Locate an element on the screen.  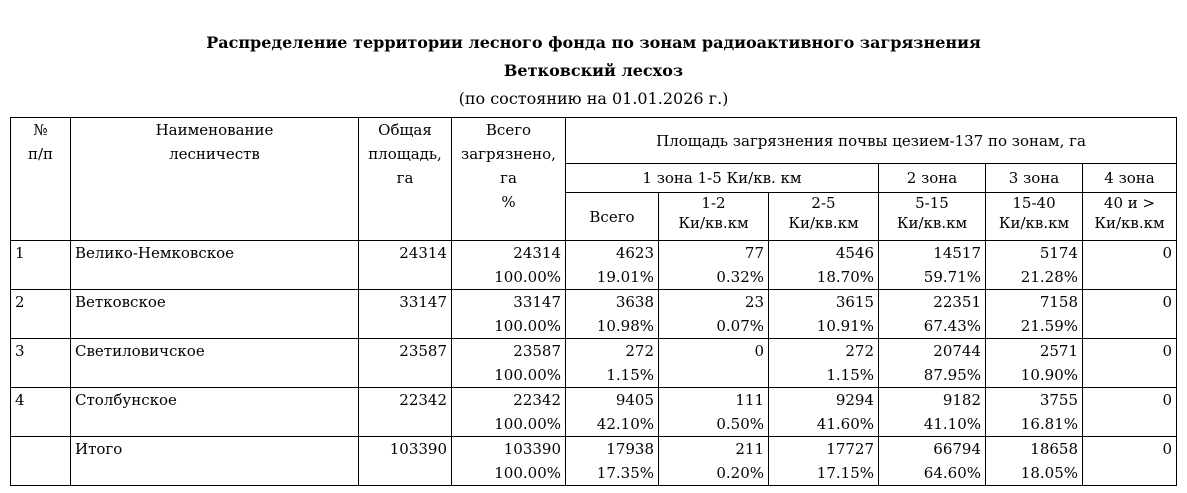
row-z2: 9182 is located at coordinates (932, 399).